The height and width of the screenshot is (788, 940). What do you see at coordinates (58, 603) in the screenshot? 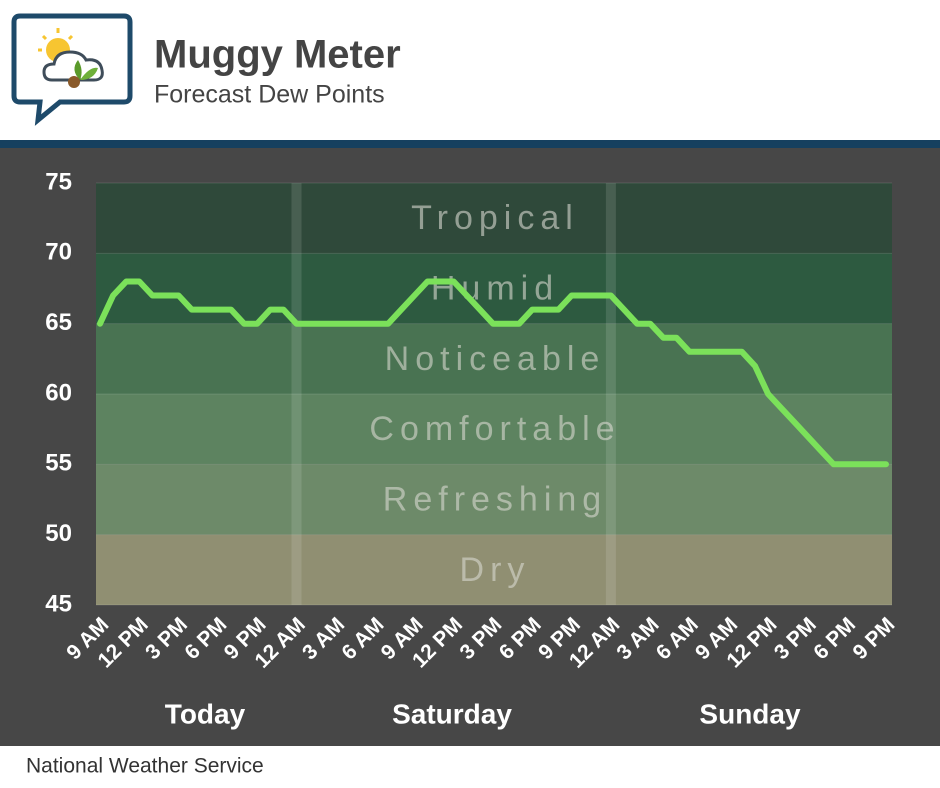
I see `y-tick-label: 45` at bounding box center [58, 603].